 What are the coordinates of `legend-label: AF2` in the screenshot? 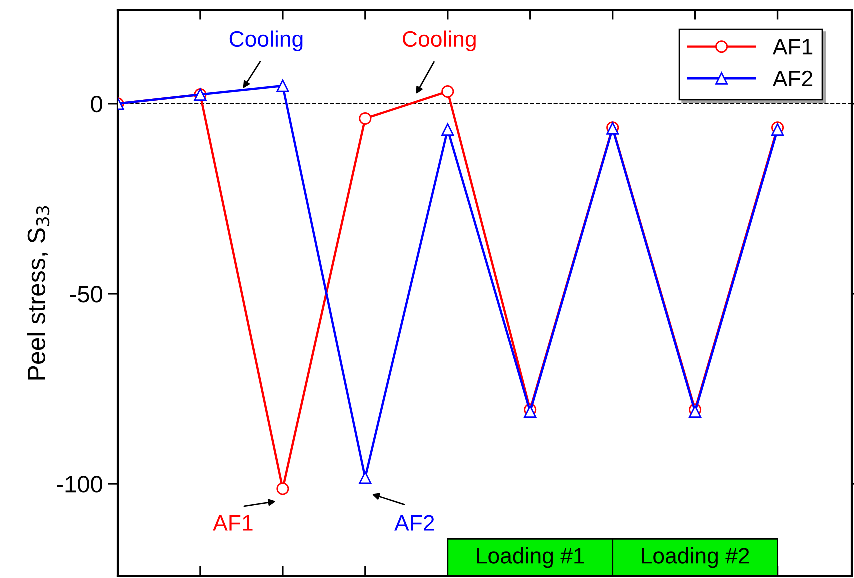 It's located at (792, 78).